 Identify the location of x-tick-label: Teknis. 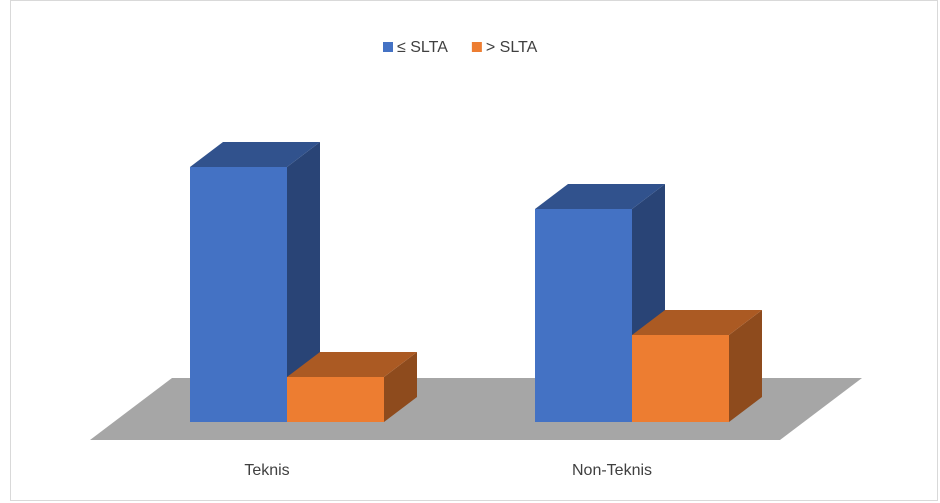
(266, 470).